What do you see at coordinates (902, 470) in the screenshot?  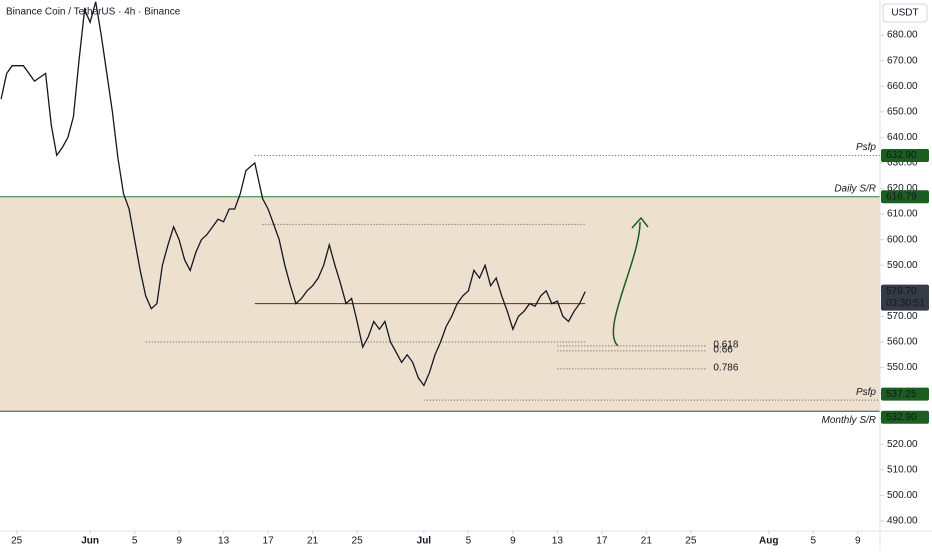 I see `y-tick-label: 510.00` at bounding box center [902, 470].